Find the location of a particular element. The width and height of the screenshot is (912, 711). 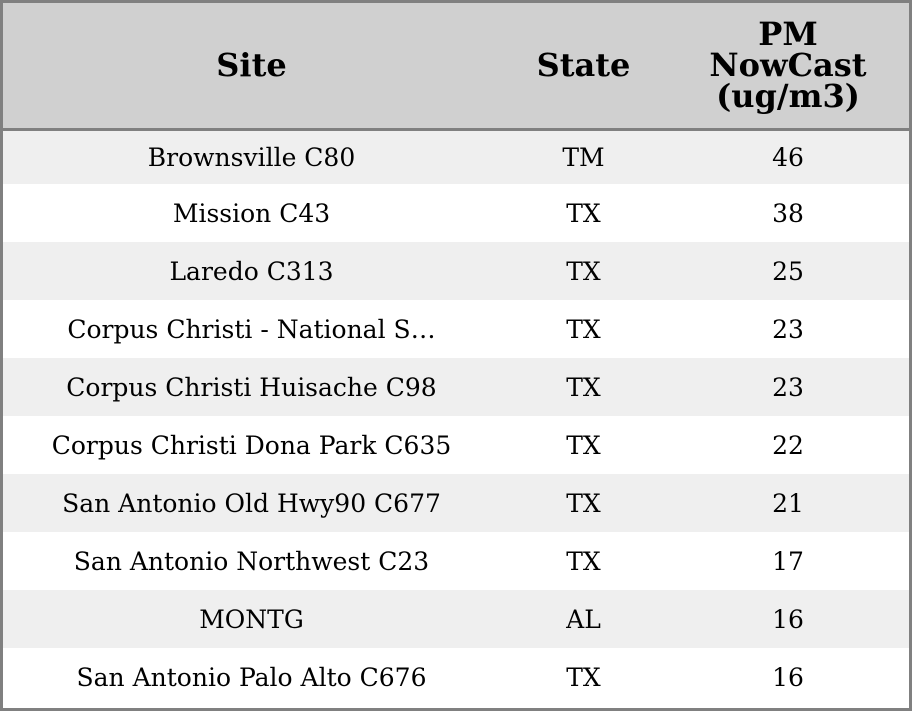

table-row: Mission C43 TX 38 is located at coordinates (456, 213).